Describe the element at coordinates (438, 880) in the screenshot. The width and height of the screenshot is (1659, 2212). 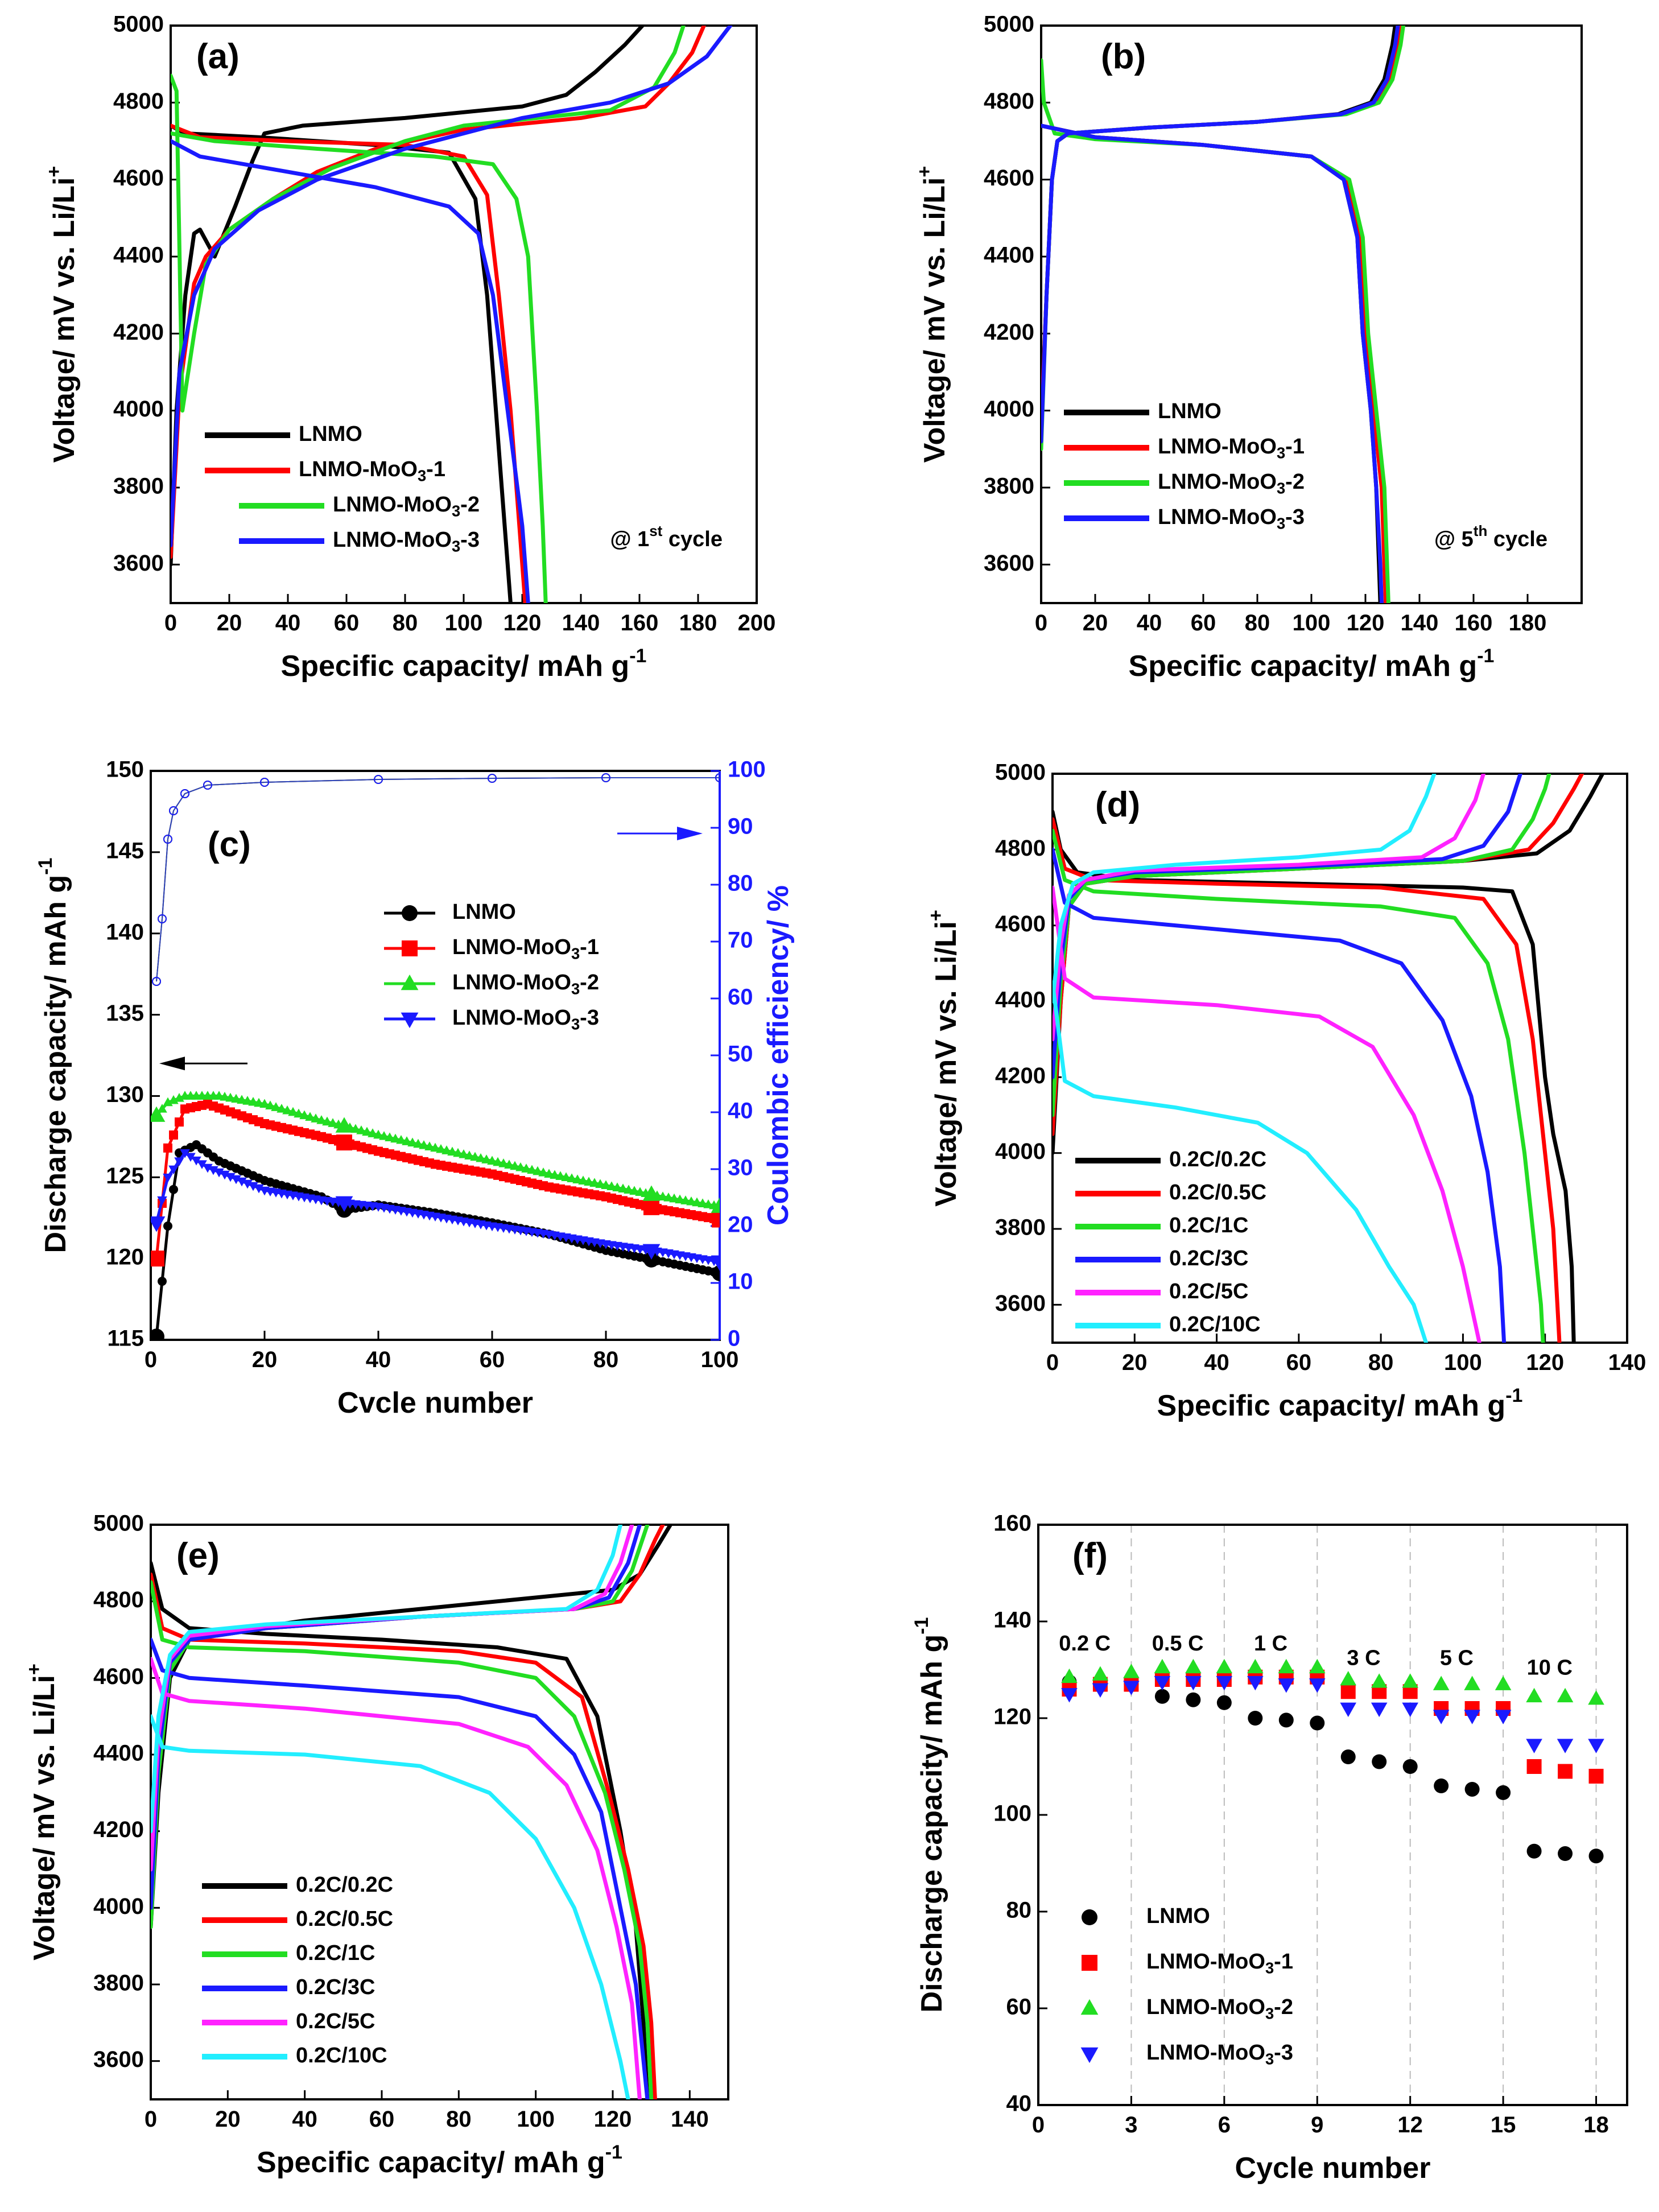
I see `efficiency-line` at that location.